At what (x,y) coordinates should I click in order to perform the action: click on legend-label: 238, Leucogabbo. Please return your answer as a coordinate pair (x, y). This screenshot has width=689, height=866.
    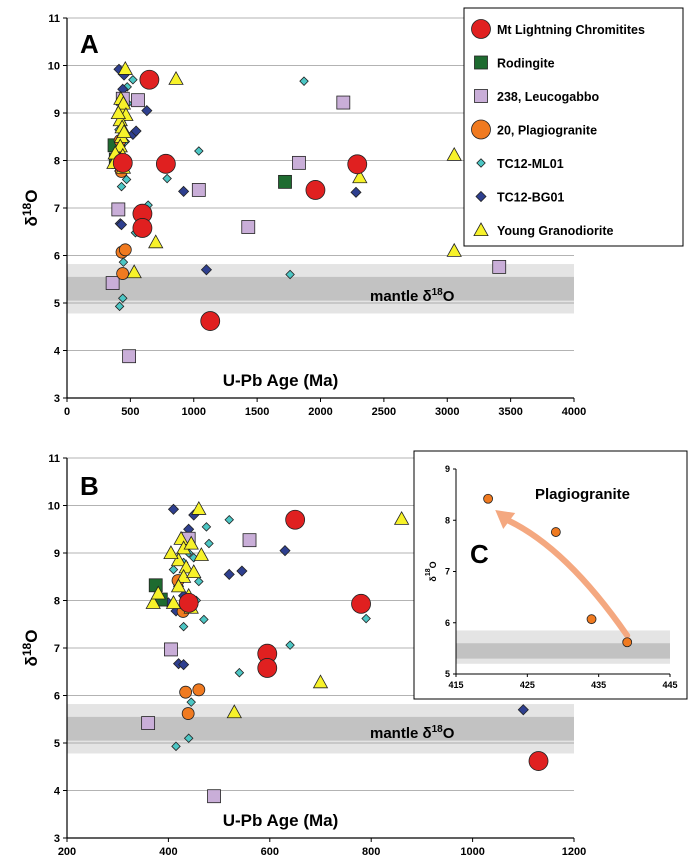
    Looking at the image, I should click on (548, 97).